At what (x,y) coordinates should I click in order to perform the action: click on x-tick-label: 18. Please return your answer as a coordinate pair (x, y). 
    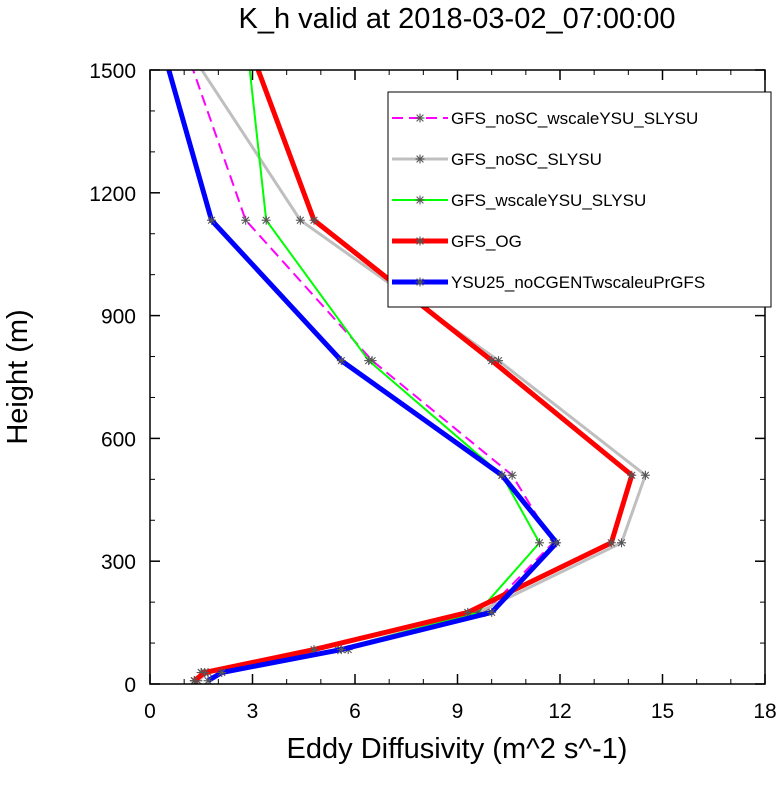
    Looking at the image, I should click on (764, 711).